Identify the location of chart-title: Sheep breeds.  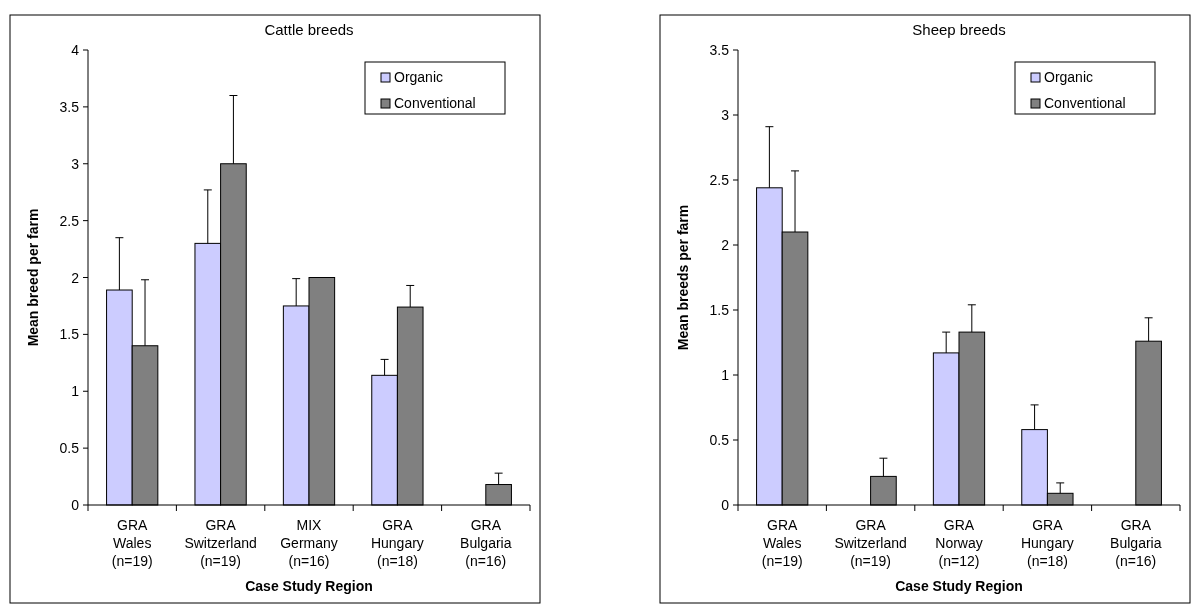
(959, 29).